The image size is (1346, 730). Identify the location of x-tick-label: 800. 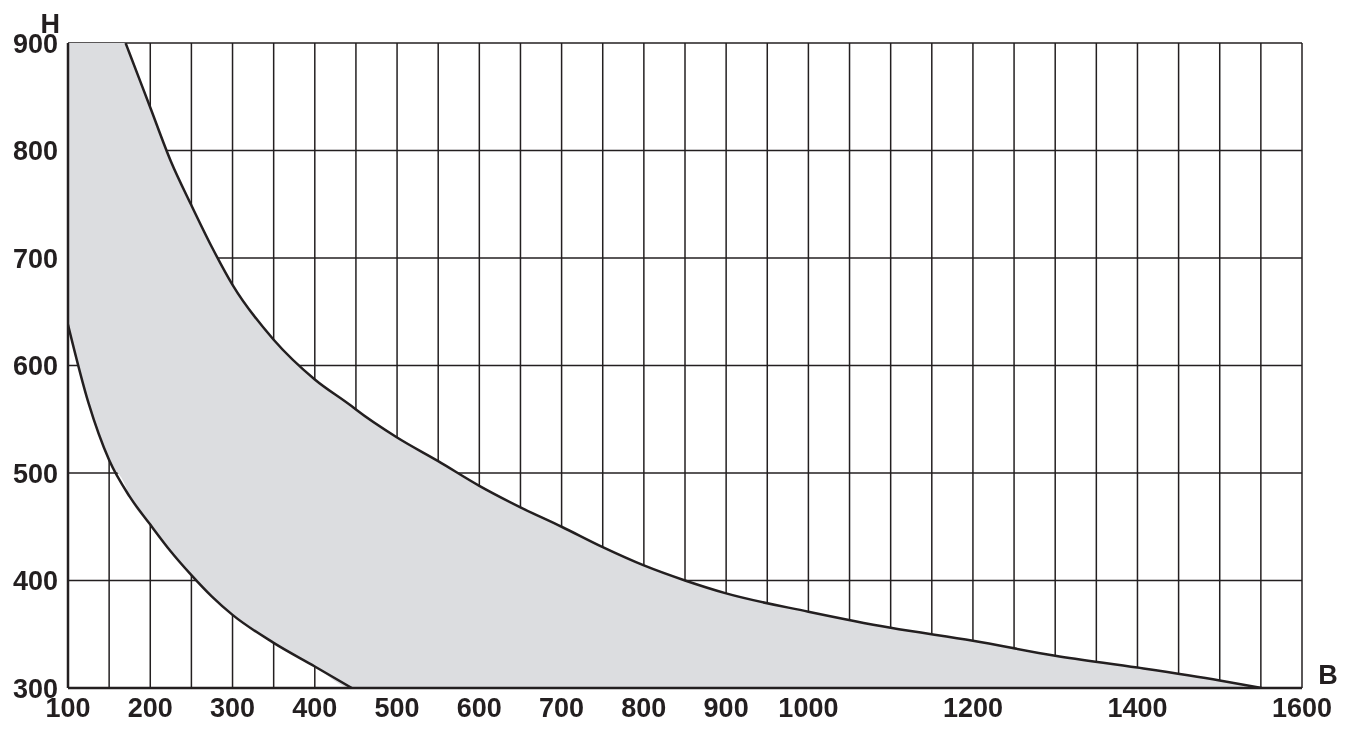
(644, 708).